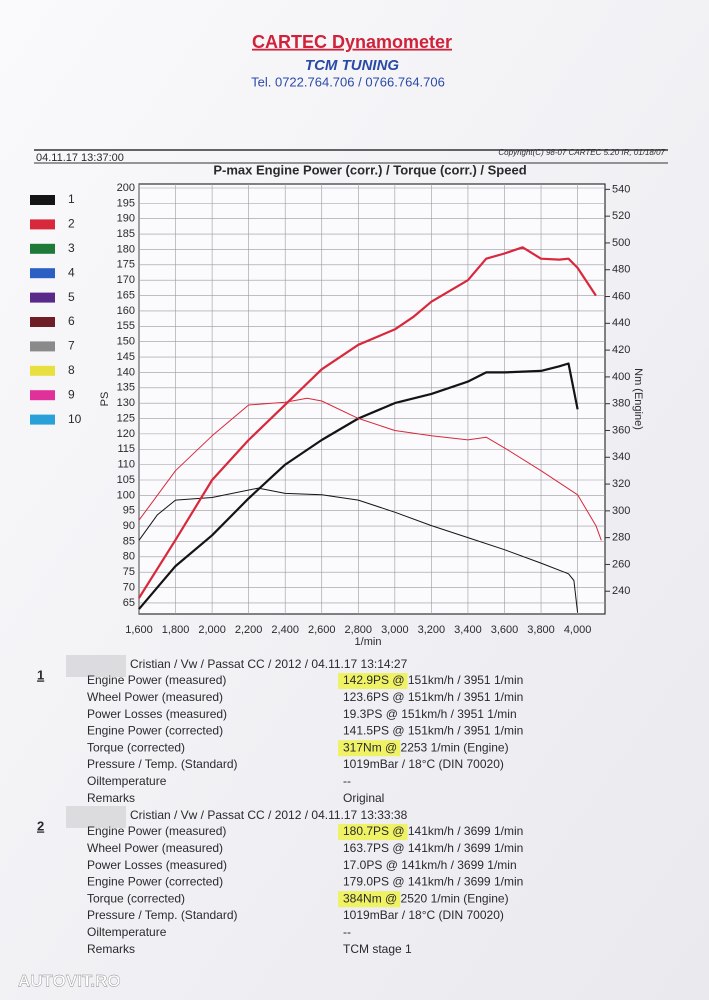  Describe the element at coordinates (621, 430) in the screenshot. I see `y2-tick-label: 360` at that location.